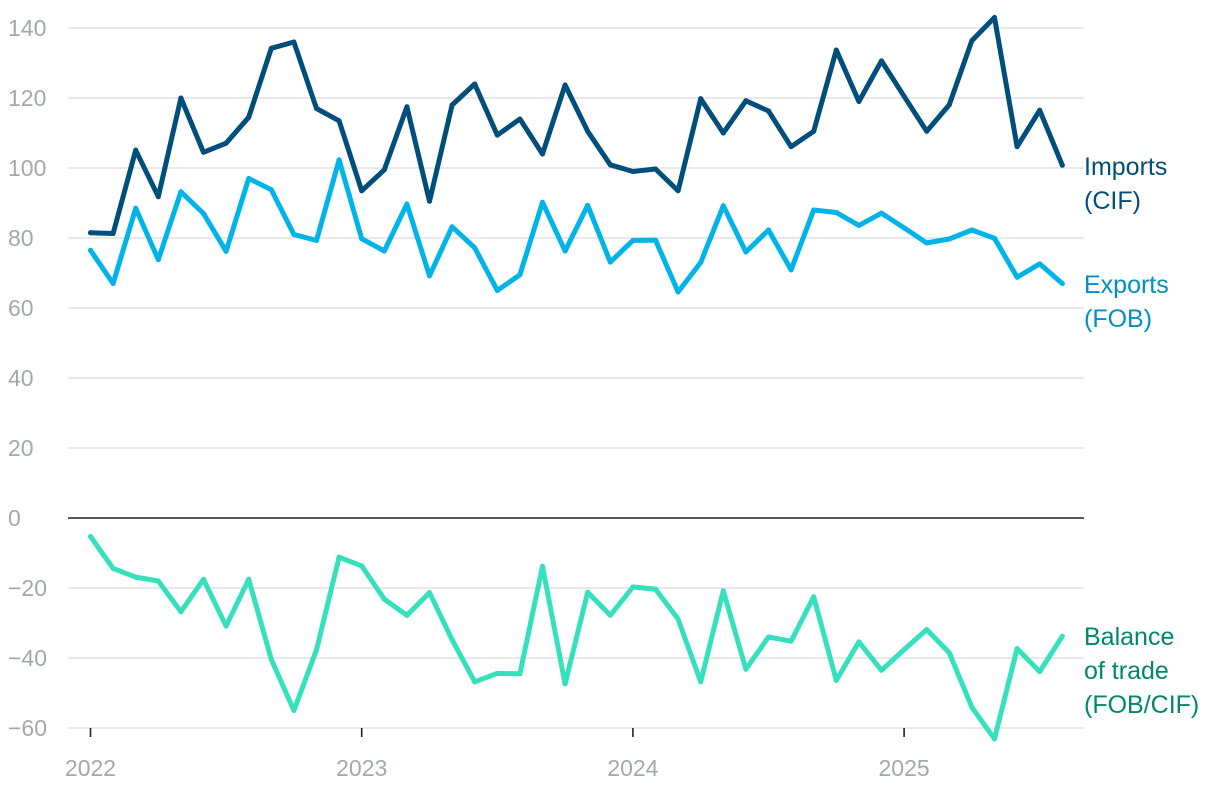  What do you see at coordinates (1126, 285) in the screenshot?
I see `exports-label-line: Exports` at bounding box center [1126, 285].